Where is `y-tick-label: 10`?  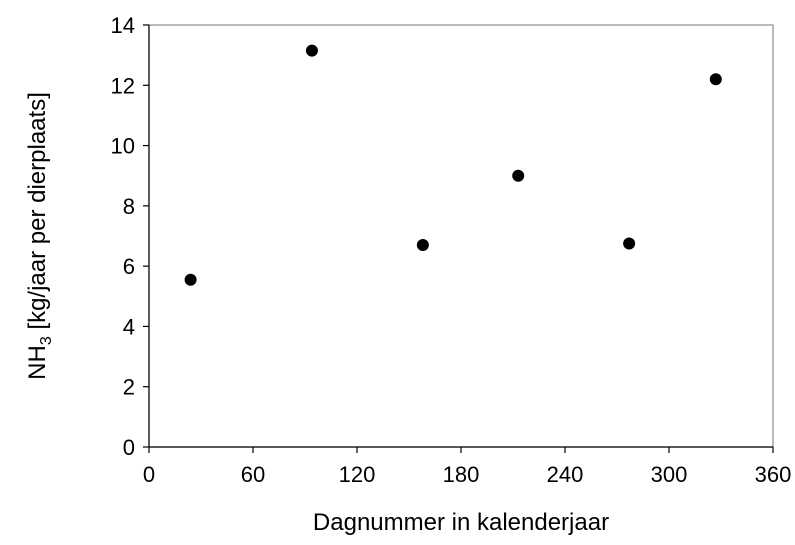
y-tick-label: 10 is located at coordinates (123, 146).